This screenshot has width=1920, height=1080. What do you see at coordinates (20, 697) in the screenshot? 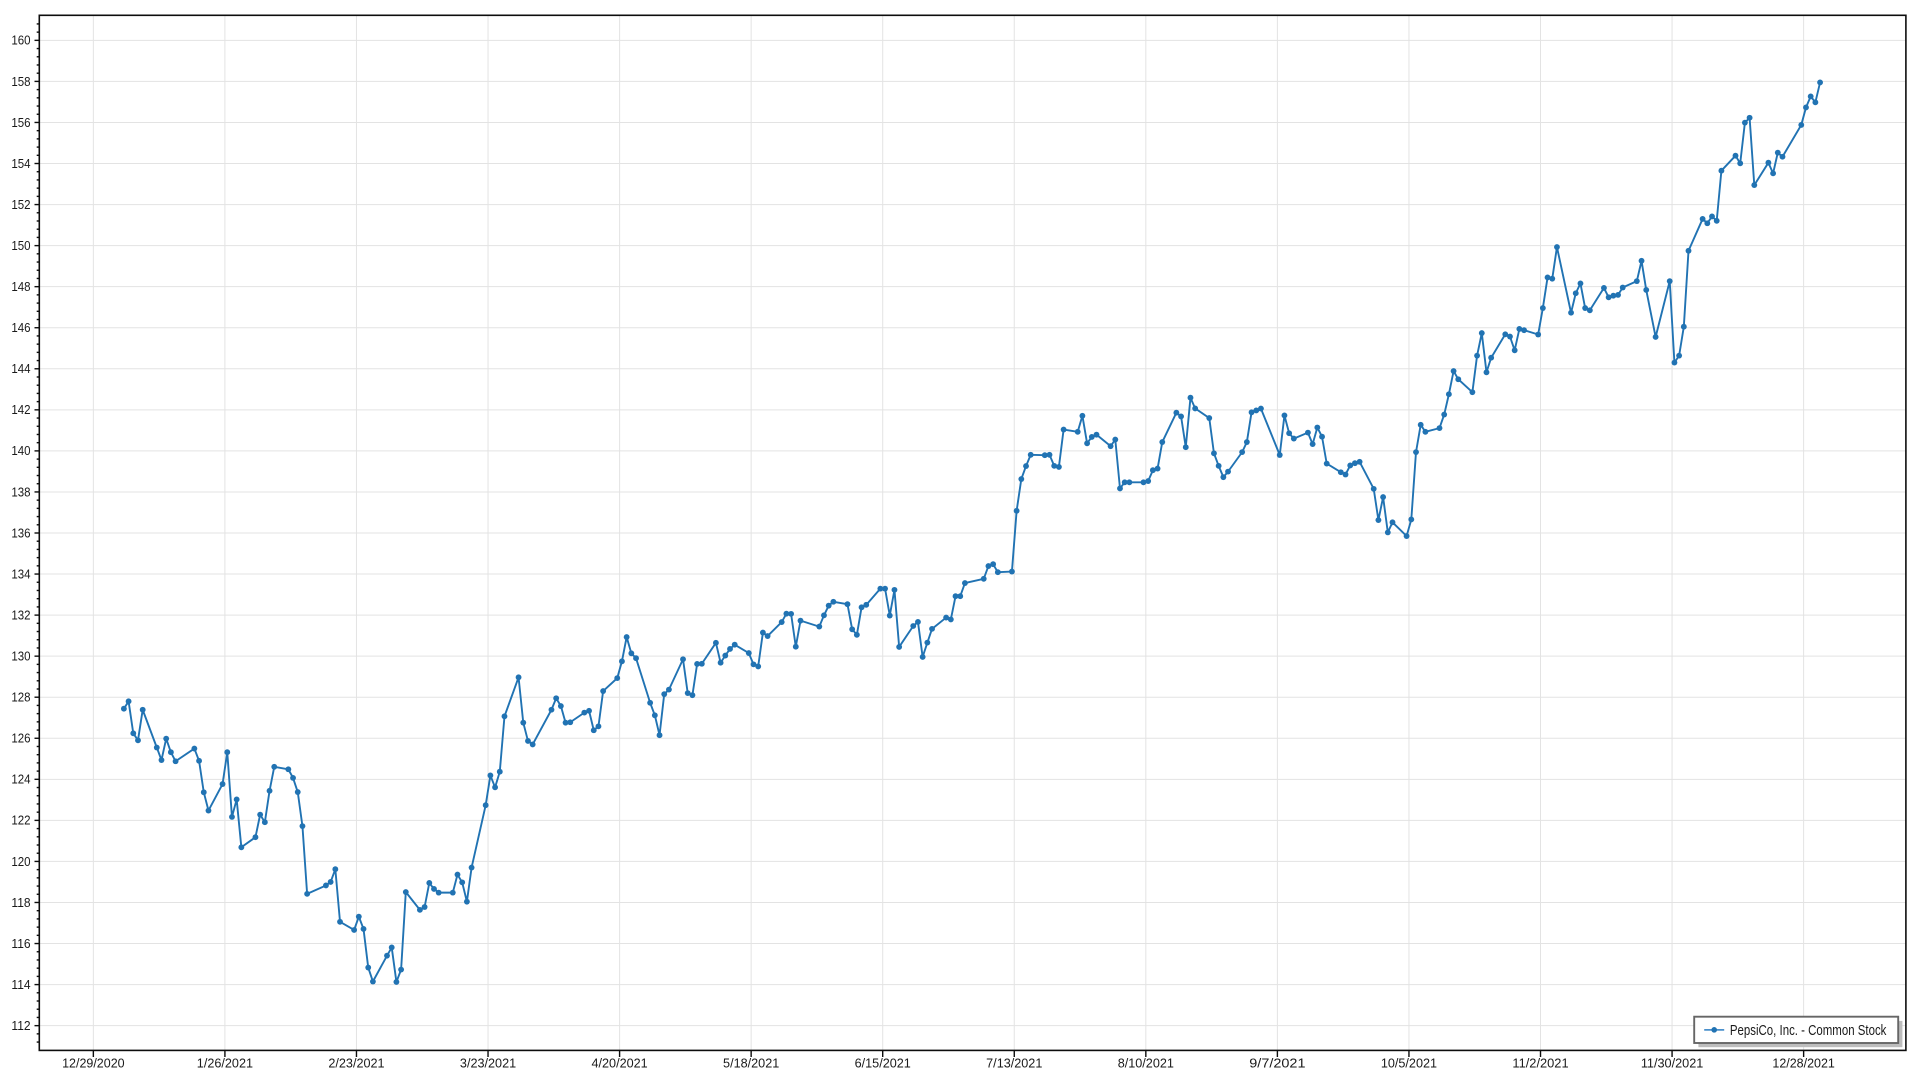
I see `svg-text: 128` at bounding box center [20, 697].